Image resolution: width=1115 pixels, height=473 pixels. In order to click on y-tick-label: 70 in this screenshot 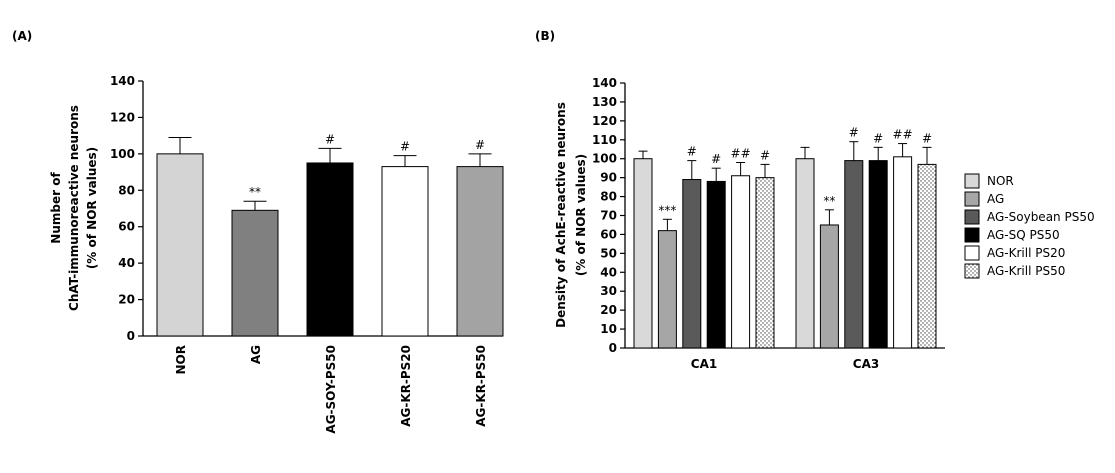, I will do `click(608, 216)`.